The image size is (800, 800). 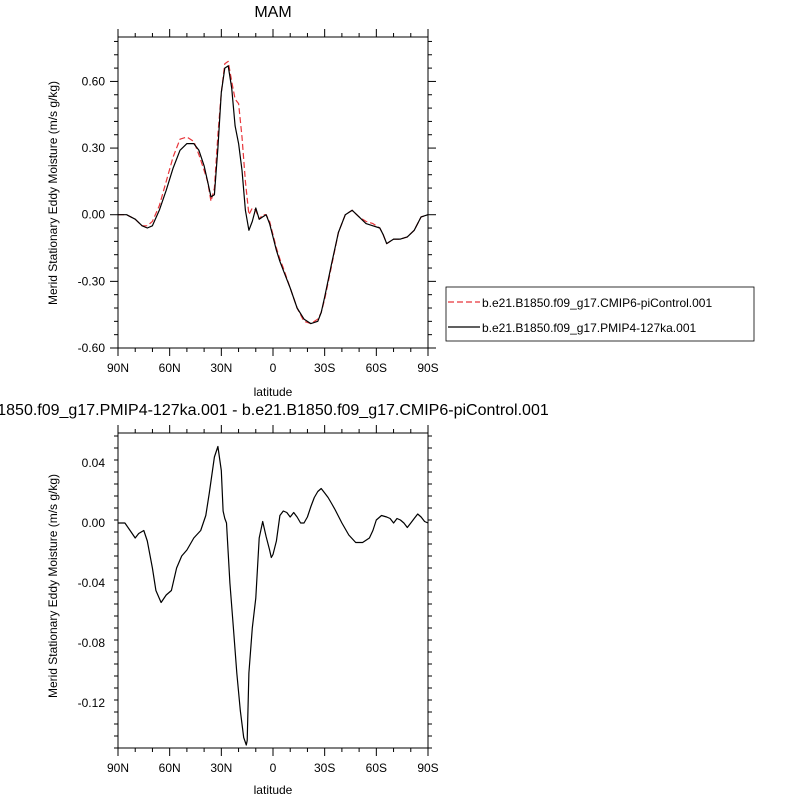 I want to click on bottom-x-tick-label: 30S, so click(x=324, y=768).